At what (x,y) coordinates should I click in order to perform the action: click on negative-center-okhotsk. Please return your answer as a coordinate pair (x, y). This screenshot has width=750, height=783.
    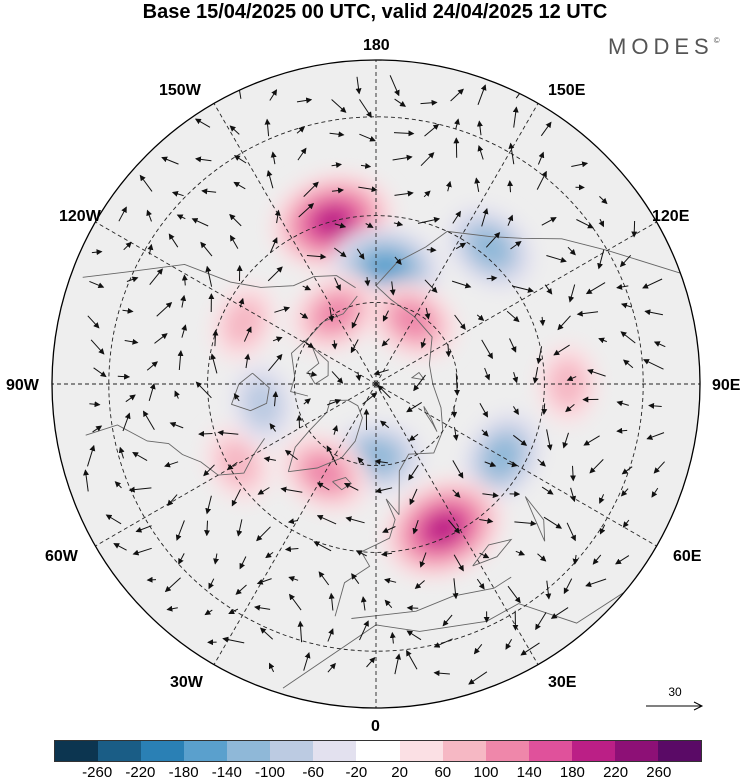
    Looking at the image, I should click on (490, 248).